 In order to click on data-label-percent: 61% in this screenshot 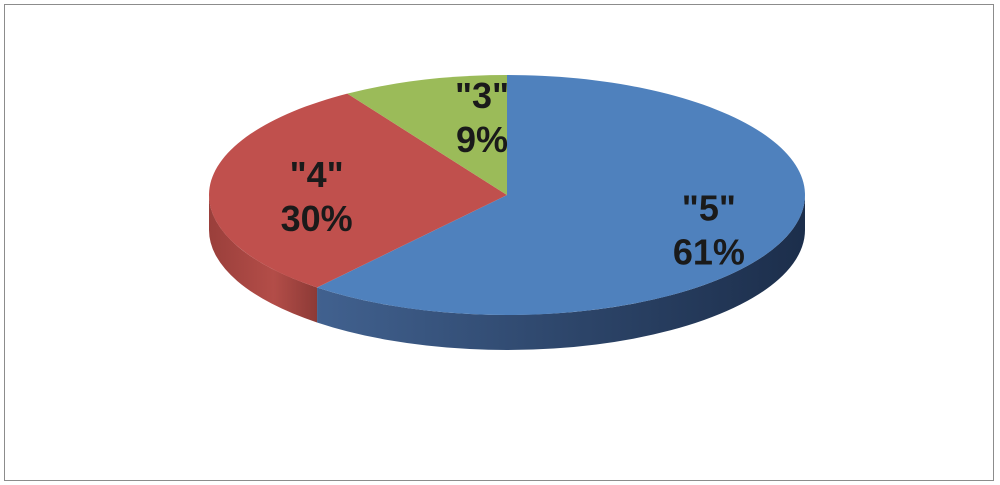, I will do `click(709, 251)`.